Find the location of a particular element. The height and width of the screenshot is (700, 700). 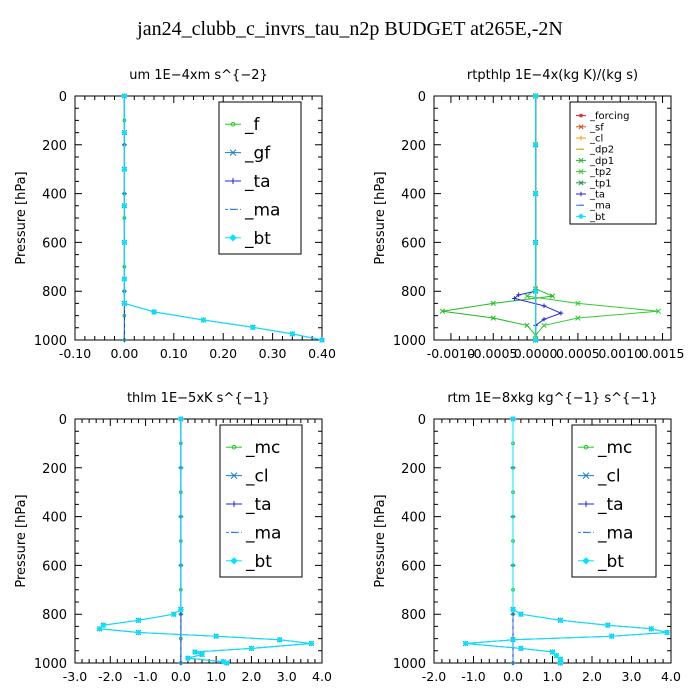

series-line-bt is located at coordinates (205, 541).